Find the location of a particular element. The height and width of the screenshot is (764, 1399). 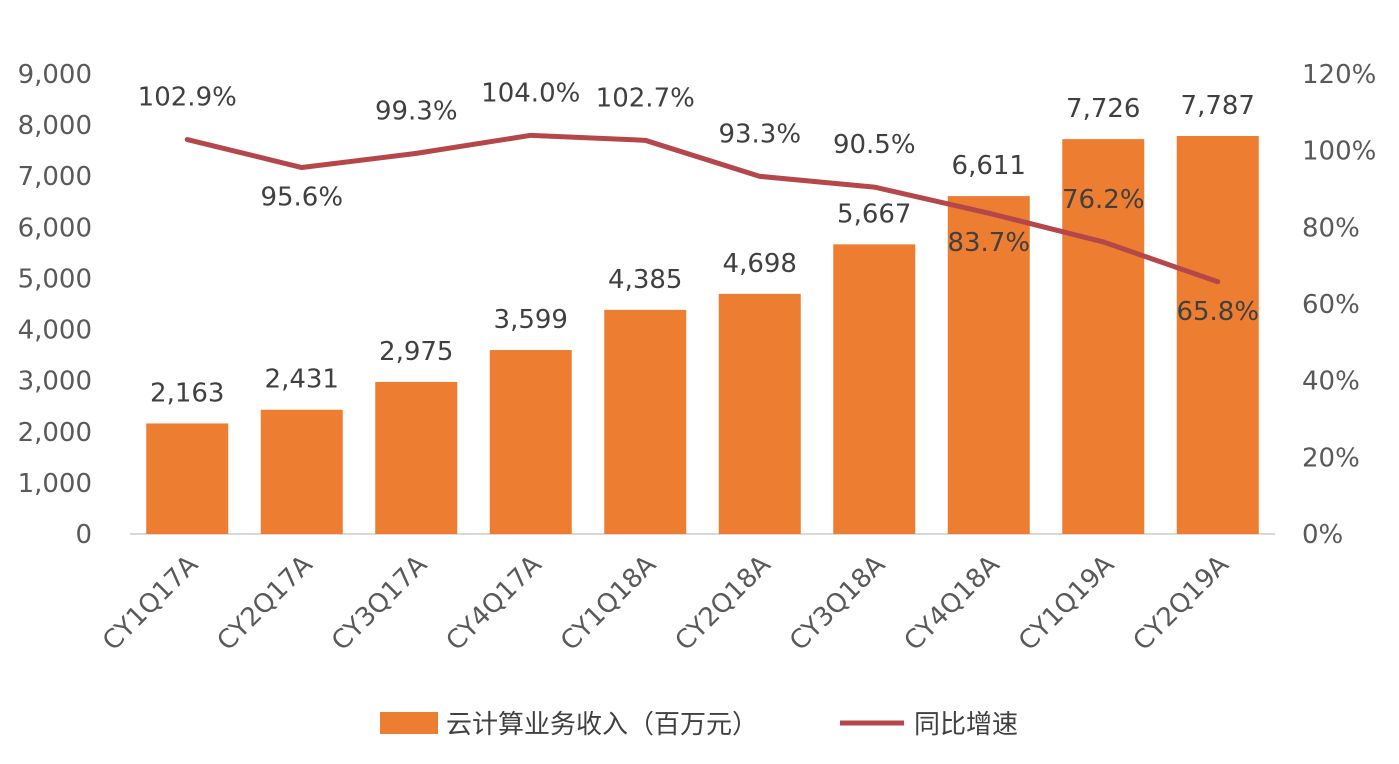

bar-CY4Q18A is located at coordinates (988, 365).